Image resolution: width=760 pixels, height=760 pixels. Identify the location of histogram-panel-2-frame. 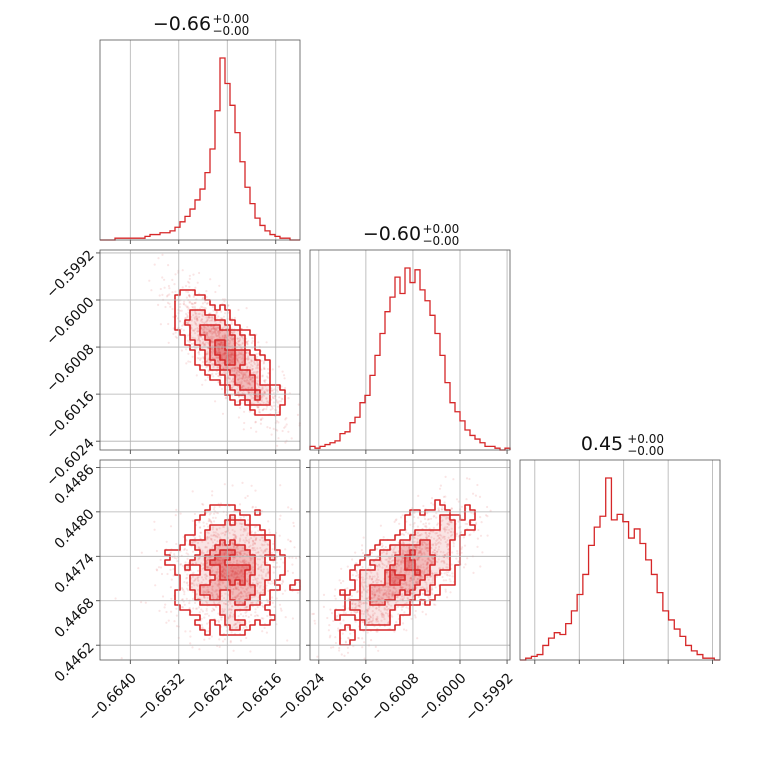
(620, 560).